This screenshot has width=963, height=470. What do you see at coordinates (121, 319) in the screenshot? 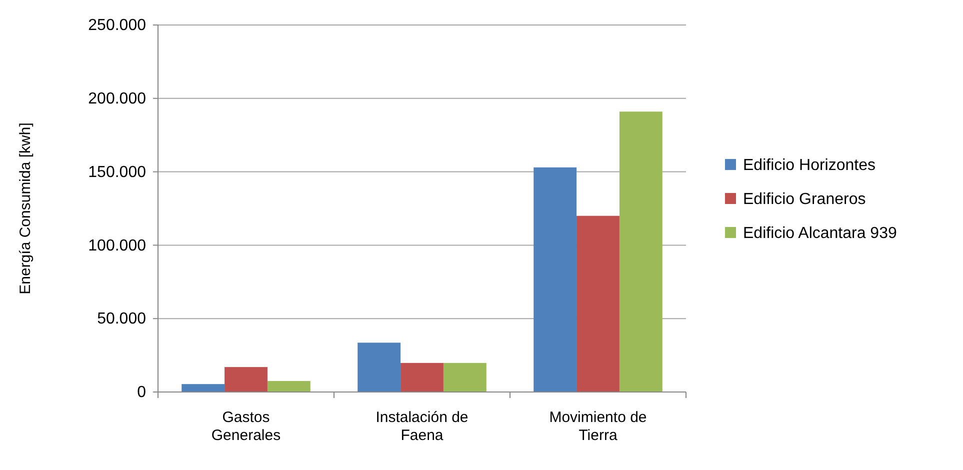
I see `y-tick-label: 50.000` at bounding box center [121, 319].